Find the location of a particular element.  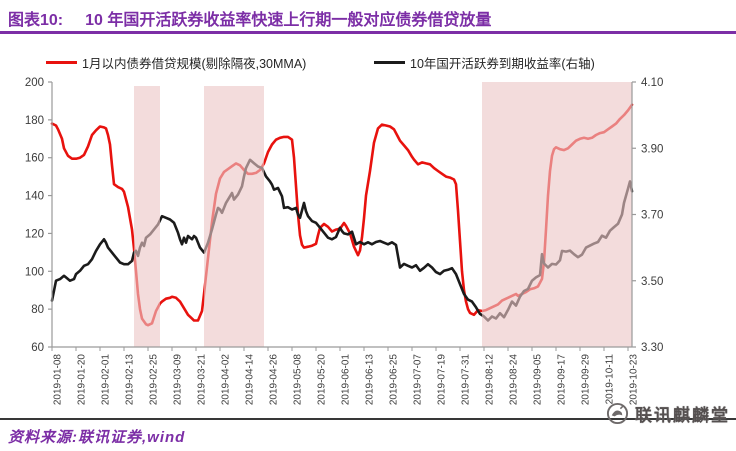

svg-text: 2019-07-19 is located at coordinates (442, 380).